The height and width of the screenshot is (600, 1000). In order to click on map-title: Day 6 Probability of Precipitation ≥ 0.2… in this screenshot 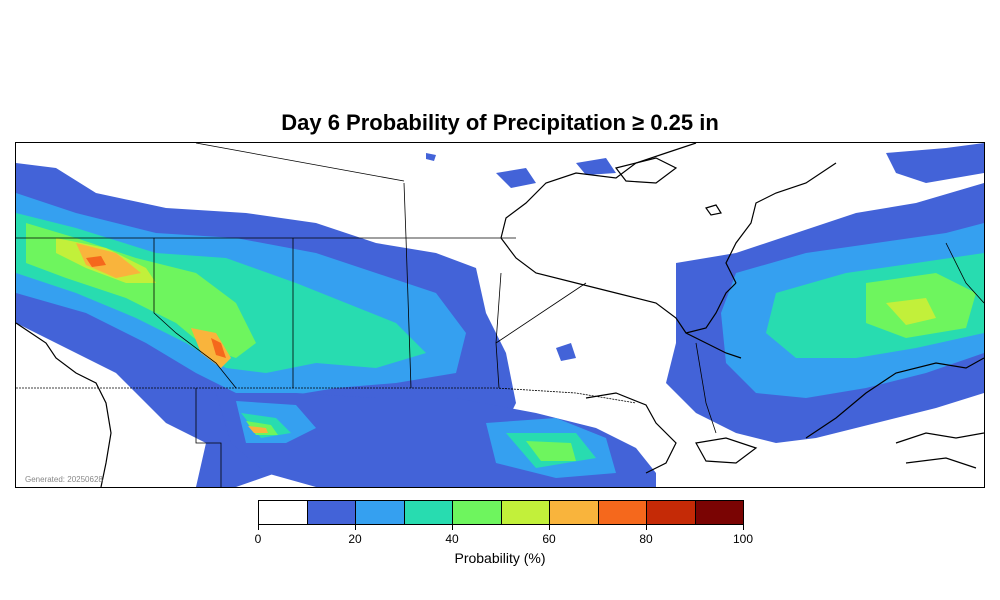, I will do `click(500, 122)`.